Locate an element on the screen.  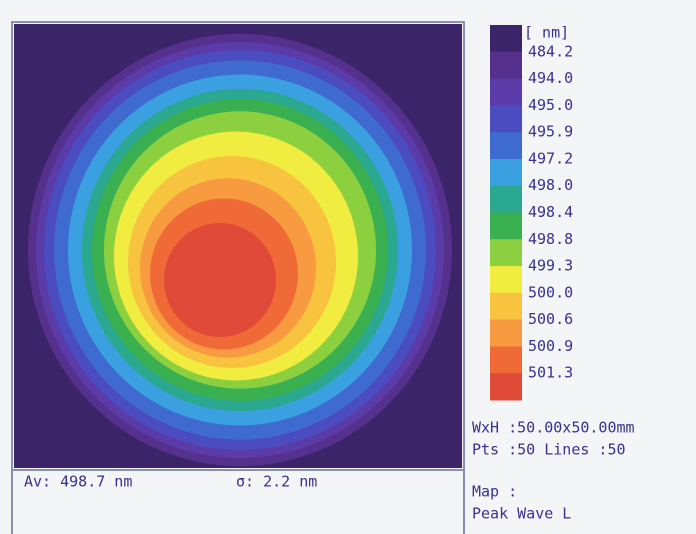
legend-label: 500.0 is located at coordinates (550, 292).